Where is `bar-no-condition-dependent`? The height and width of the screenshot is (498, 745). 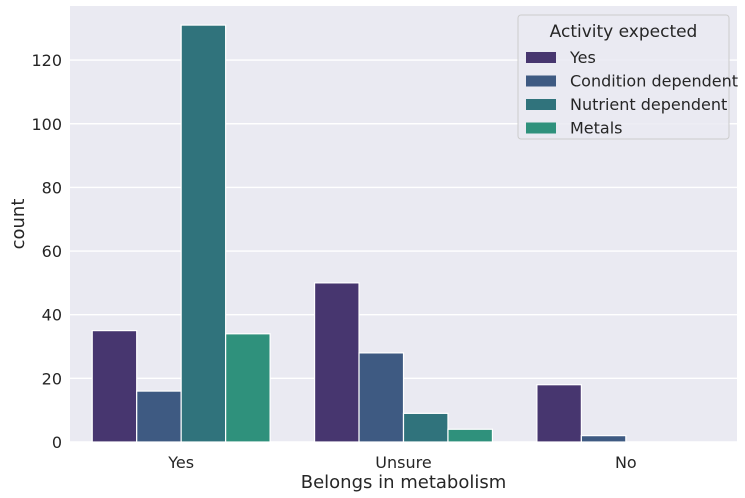
bar-no-condition-dependent is located at coordinates (603, 439).